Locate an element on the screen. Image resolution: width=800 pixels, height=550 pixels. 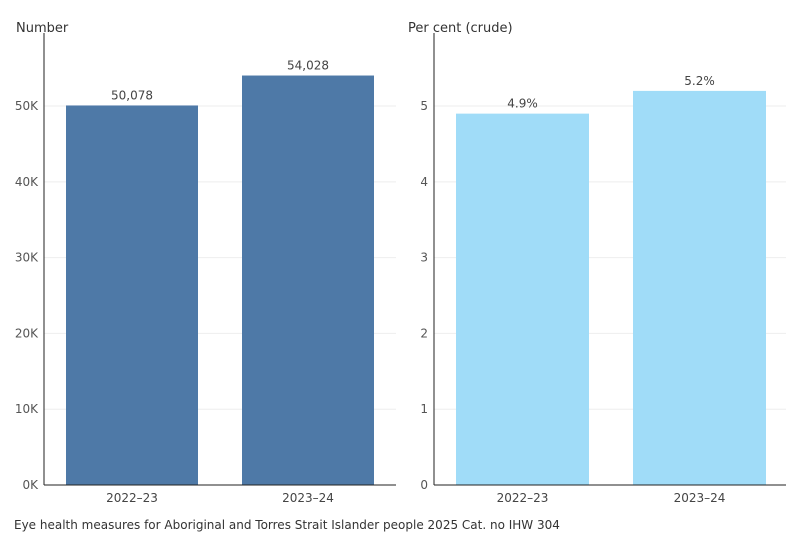
y-tick-label: 3 is located at coordinates (424, 258).